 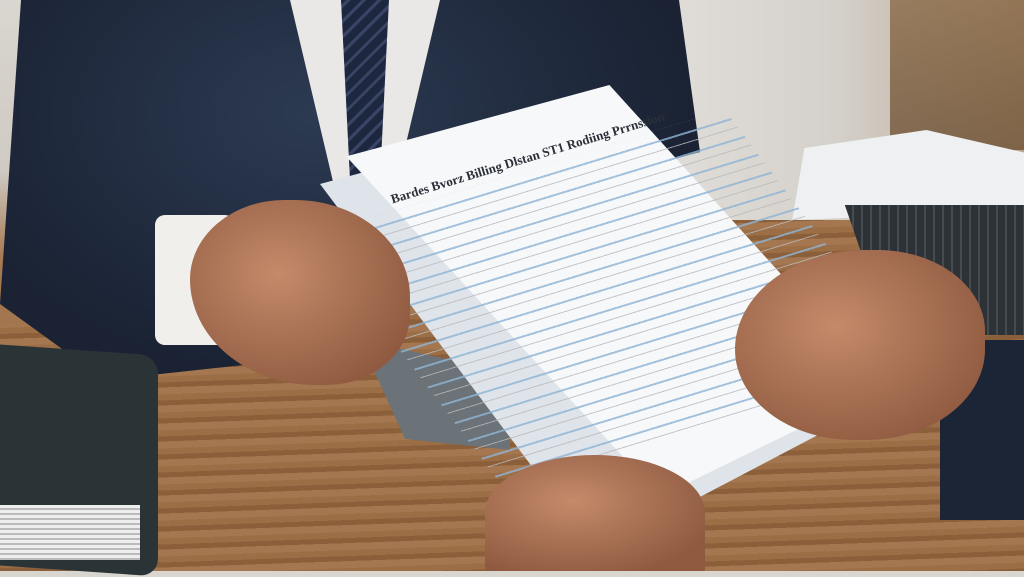 What do you see at coordinates (595, 513) in the screenshot?
I see `receiving-hand` at bounding box center [595, 513].